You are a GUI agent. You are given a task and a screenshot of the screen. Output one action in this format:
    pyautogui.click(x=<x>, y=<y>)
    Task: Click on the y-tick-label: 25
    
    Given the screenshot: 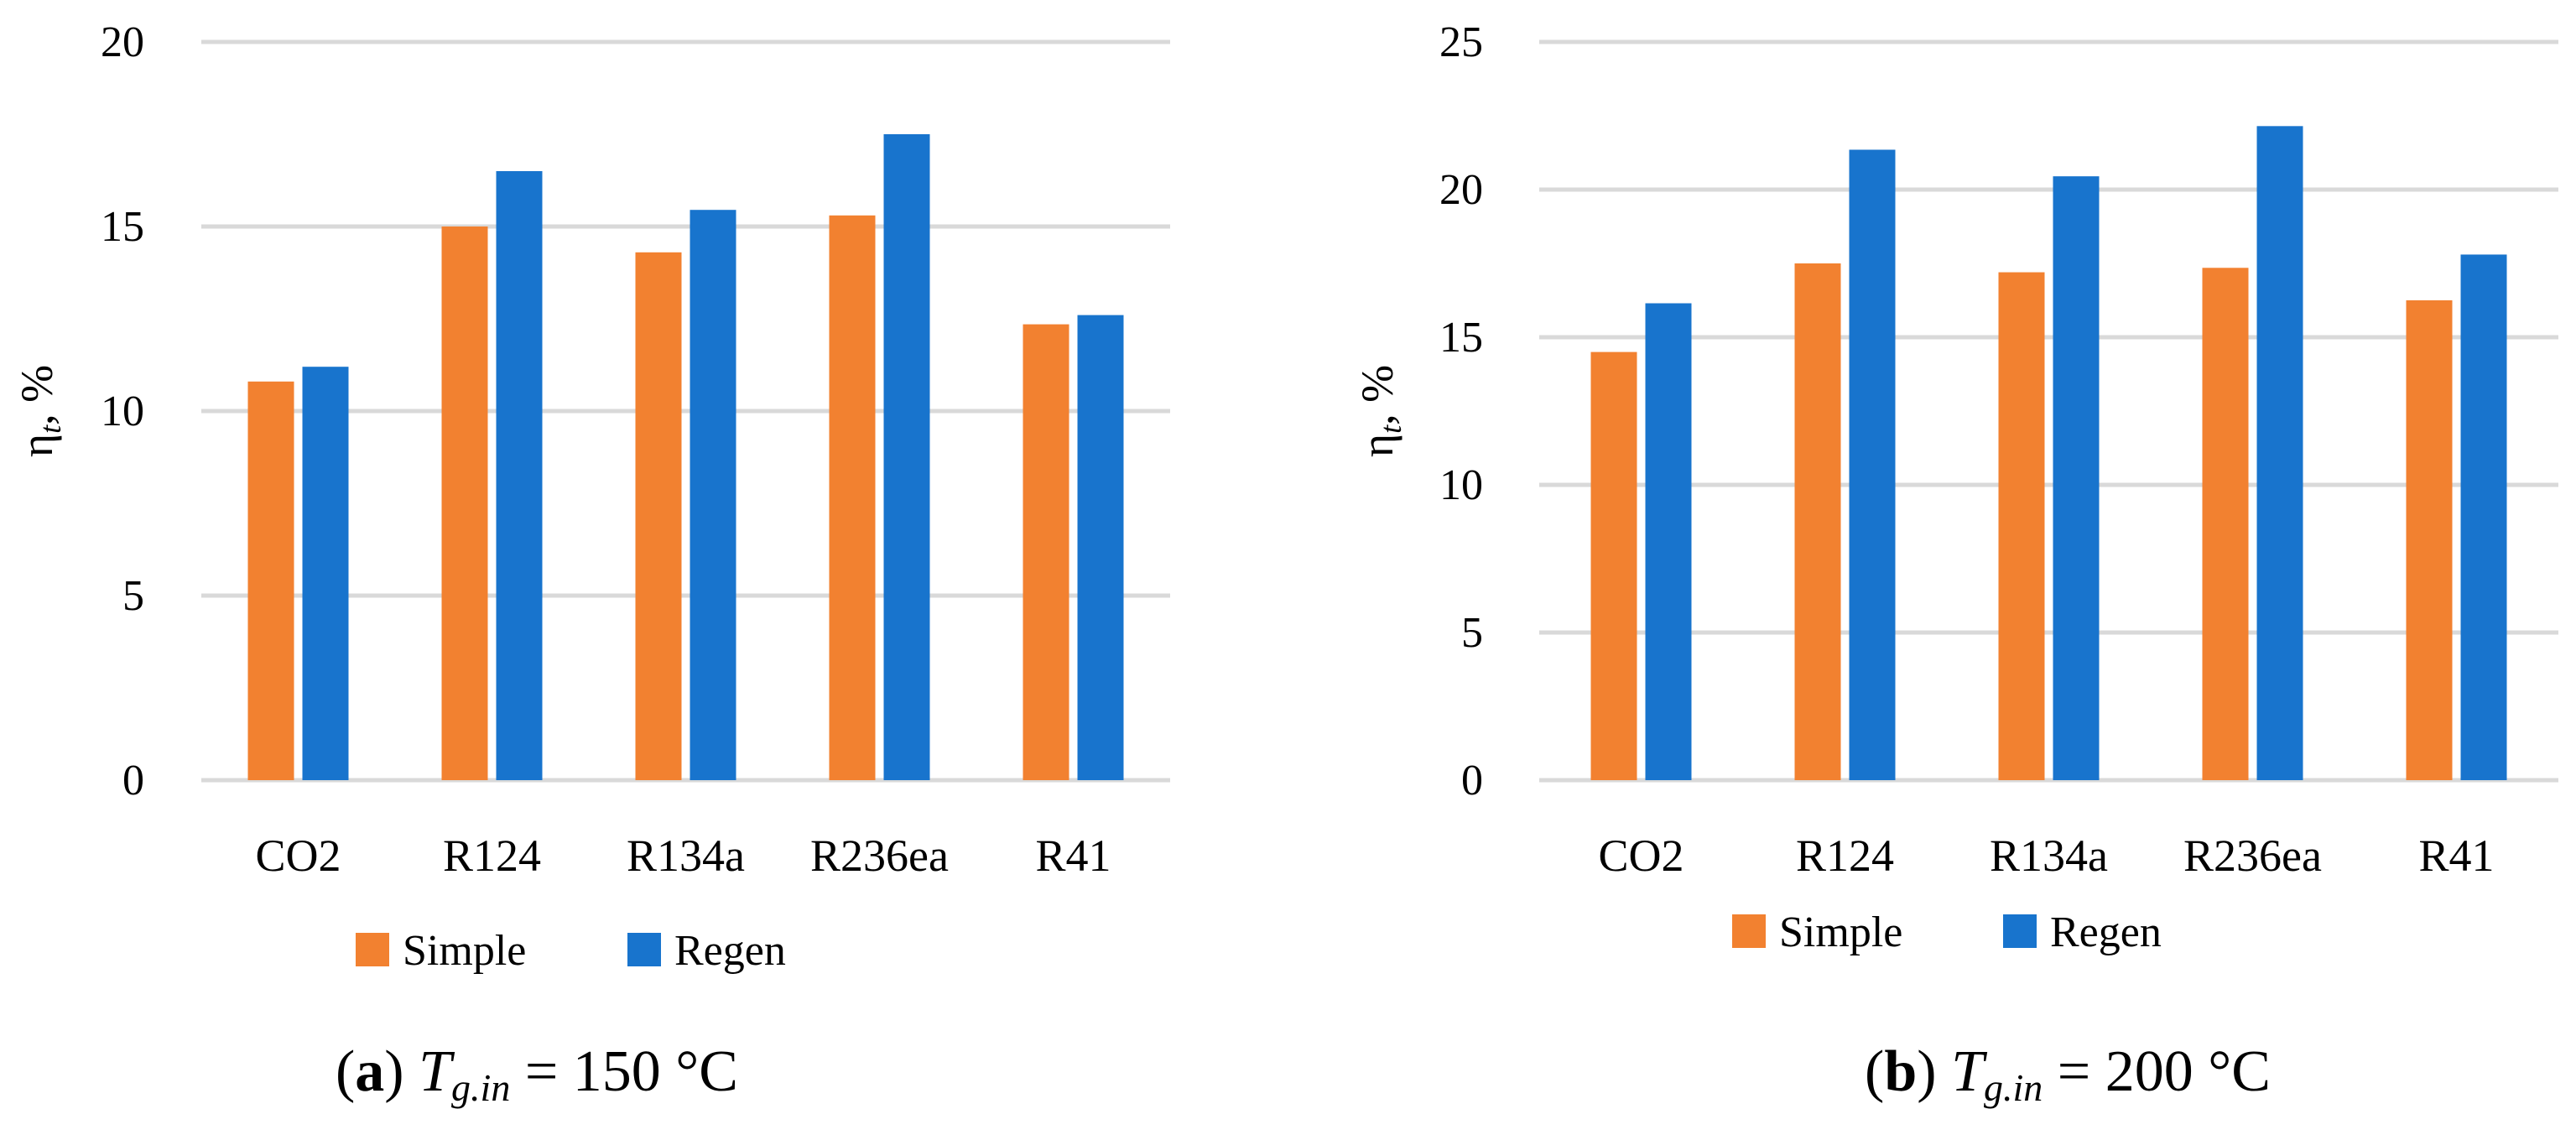 What is the action you would take?
    pyautogui.click(x=1461, y=42)
    